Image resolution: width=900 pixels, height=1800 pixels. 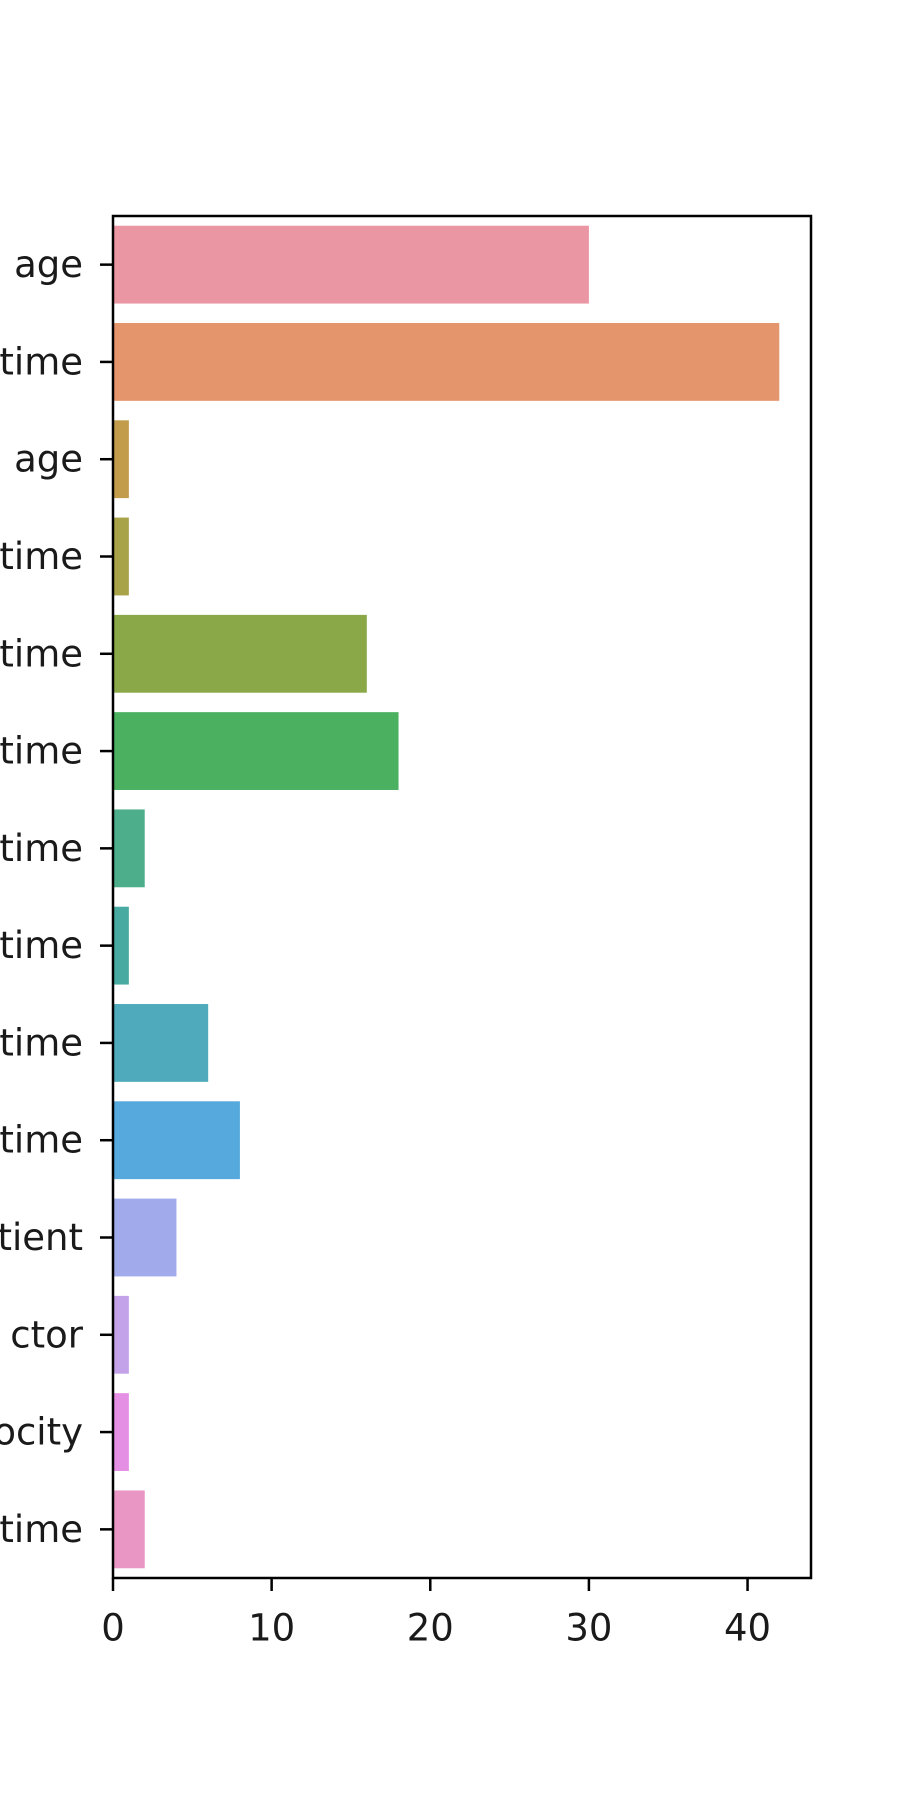 I want to click on y-tick-label-9: time, so click(x=41, y=1140).